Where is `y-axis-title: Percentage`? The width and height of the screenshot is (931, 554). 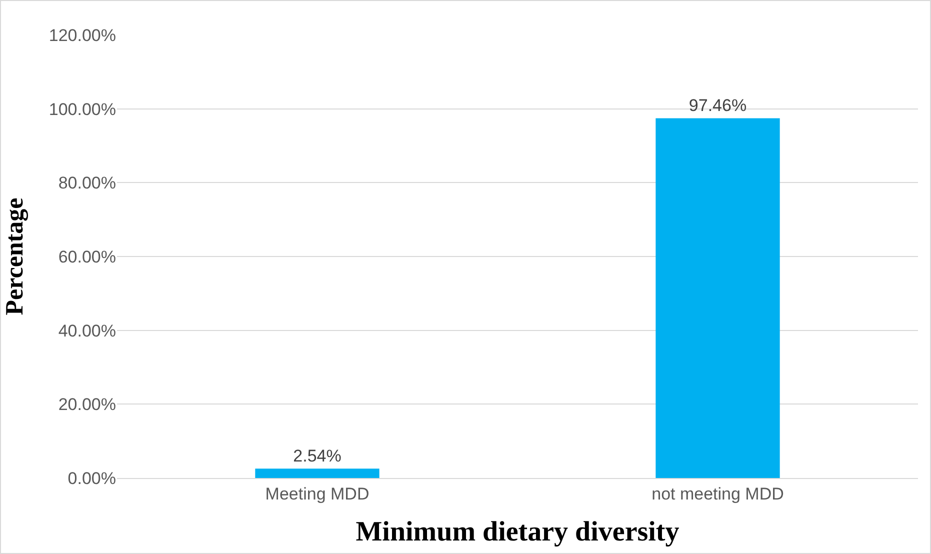
y-axis-title: Percentage is located at coordinates (15, 257).